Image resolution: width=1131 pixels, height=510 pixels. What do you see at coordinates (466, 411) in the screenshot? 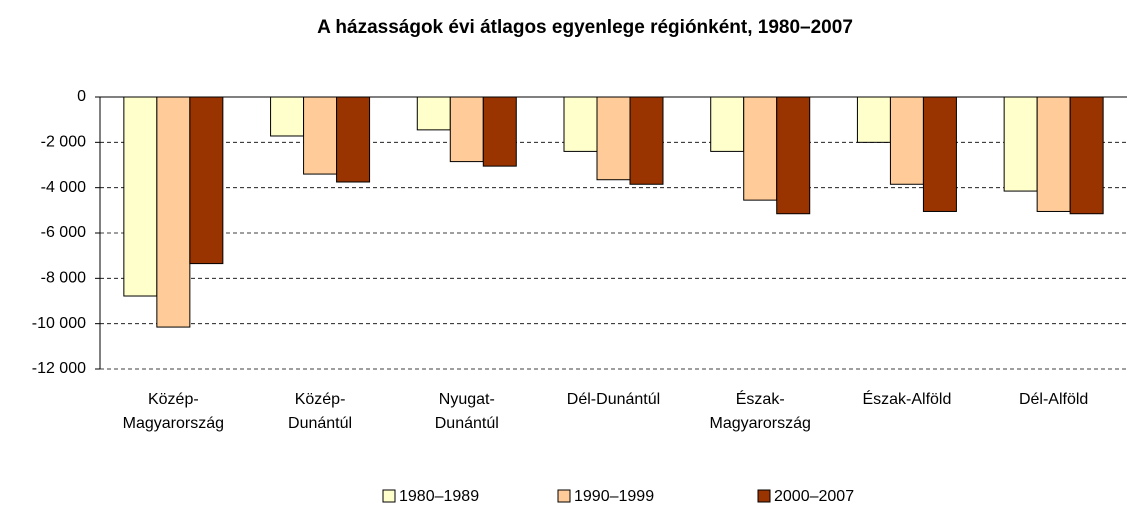
I see `x-tick-label: Nyugat- Dunántúl` at bounding box center [466, 411].